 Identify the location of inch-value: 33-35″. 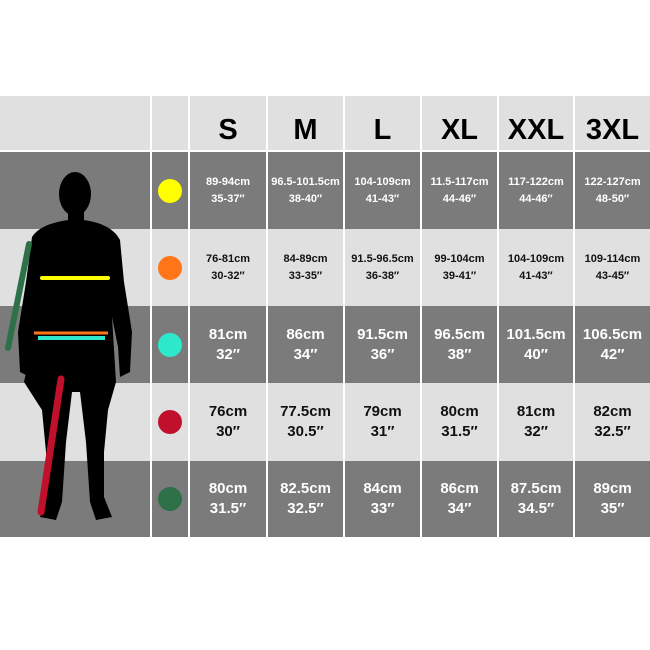
(305, 275).